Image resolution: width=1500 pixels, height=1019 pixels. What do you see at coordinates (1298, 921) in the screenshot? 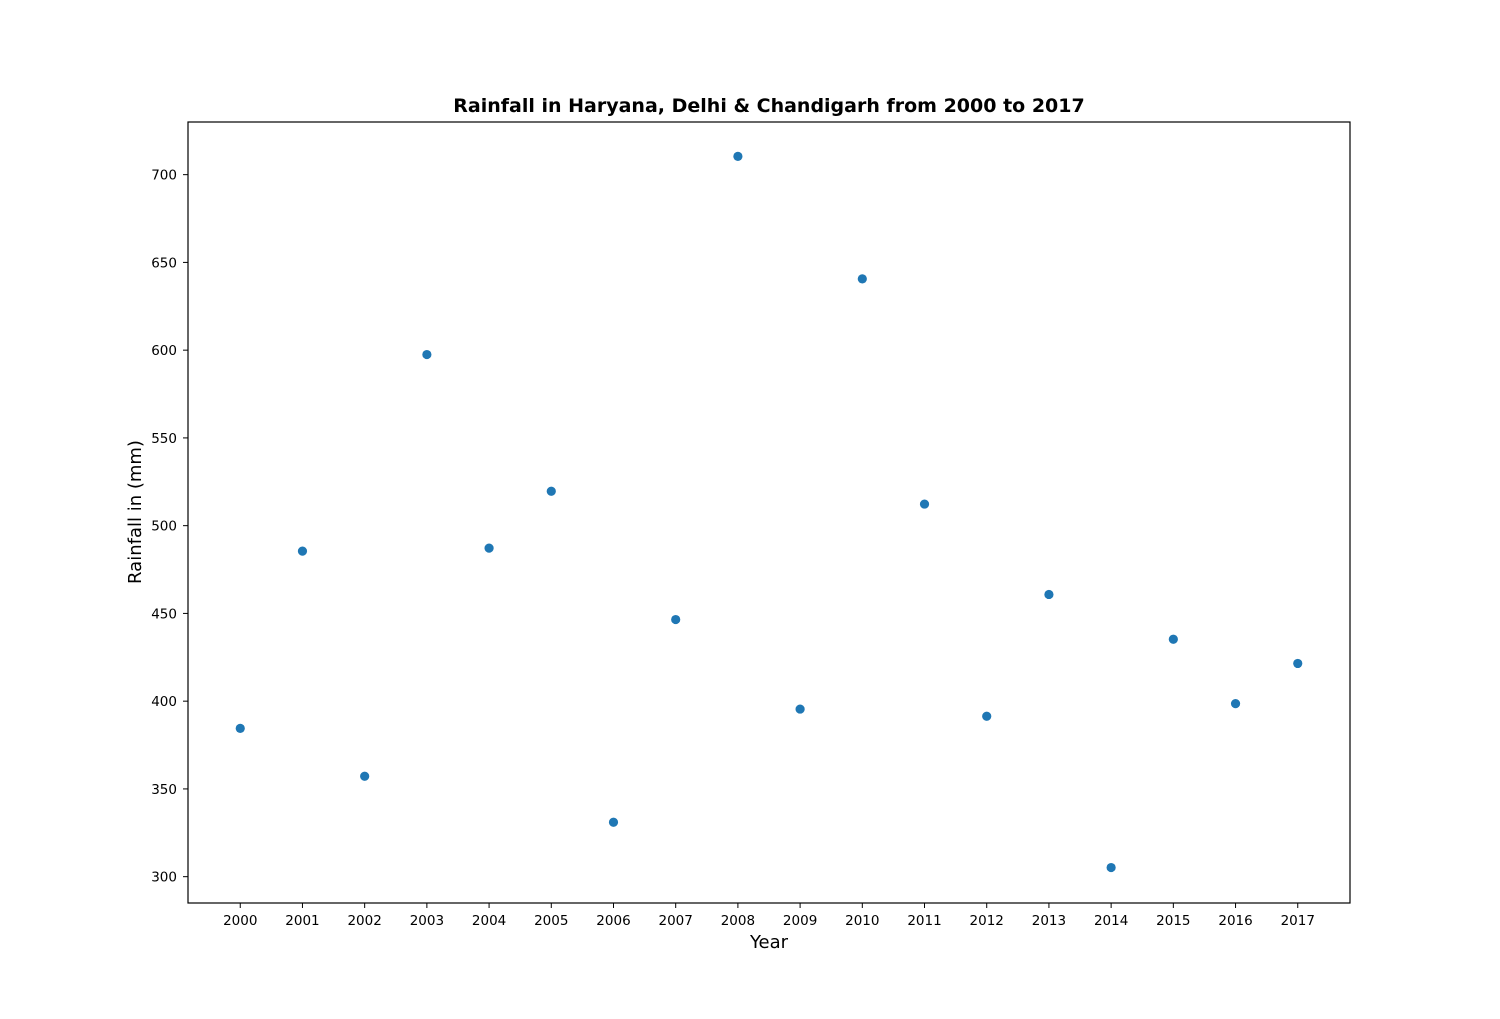
I see `x-tick-label: 2017` at bounding box center [1298, 921].